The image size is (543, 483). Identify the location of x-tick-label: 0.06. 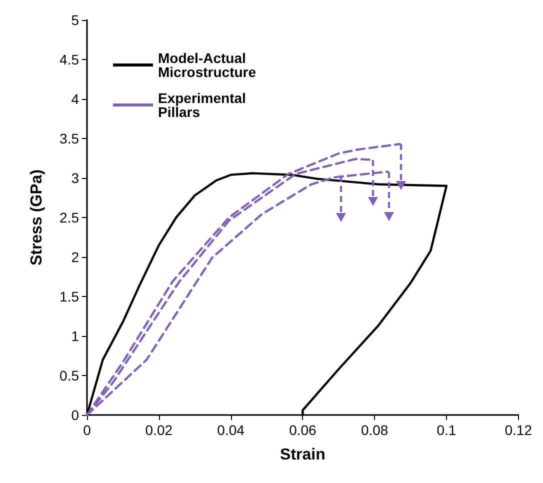
(303, 430).